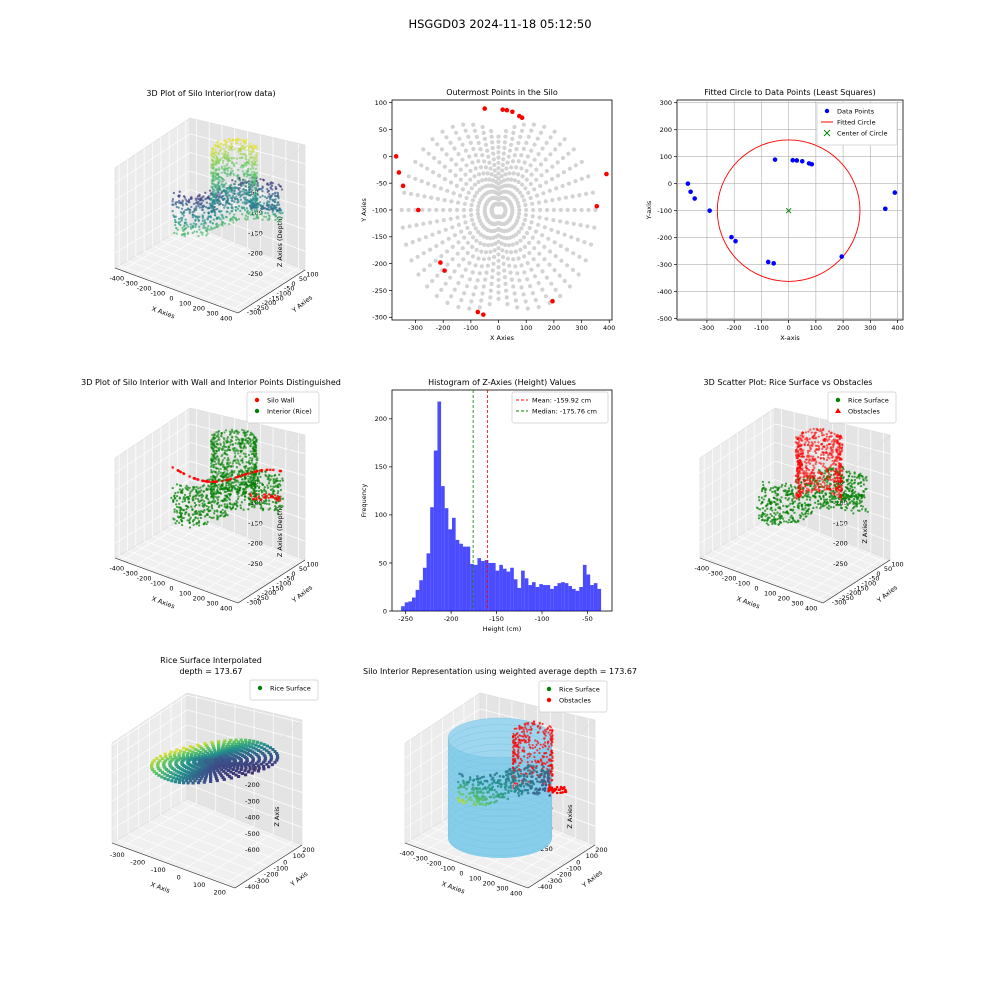 The image size is (1000, 1000). What do you see at coordinates (212, 604) in the screenshot?
I see `x-tick-label: 300` at bounding box center [212, 604].